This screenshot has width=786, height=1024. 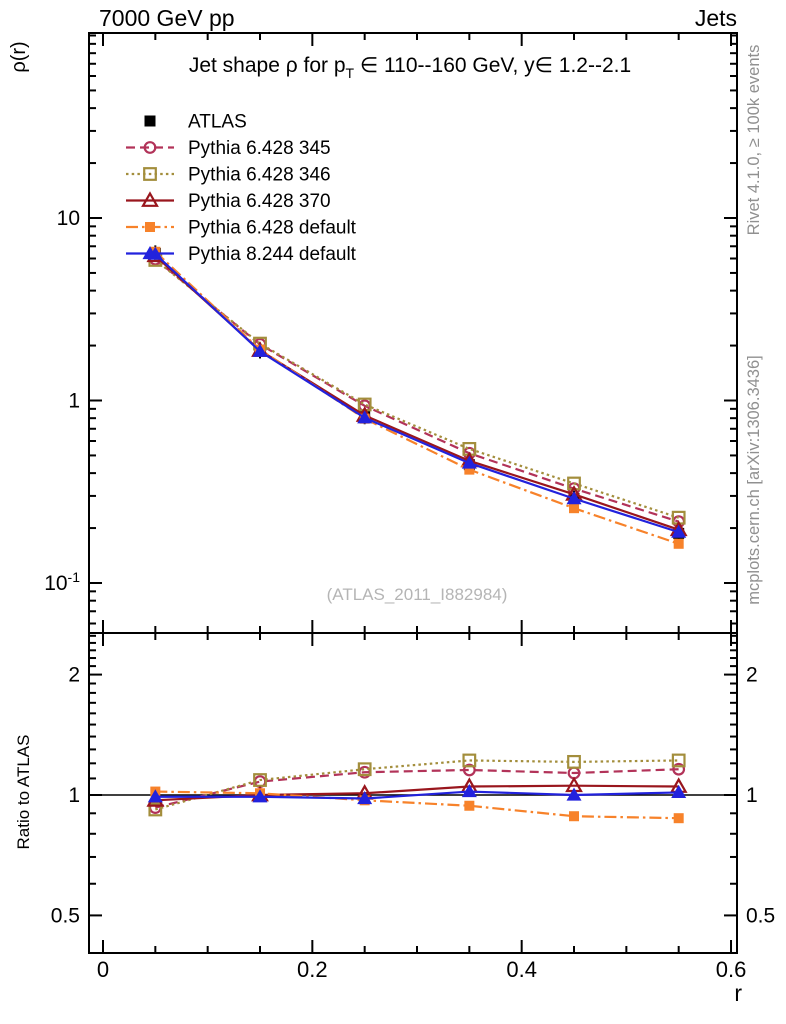 What do you see at coordinates (65, 915) in the screenshot?
I see `ratio-tick-label-left: 0.5` at bounding box center [65, 915].